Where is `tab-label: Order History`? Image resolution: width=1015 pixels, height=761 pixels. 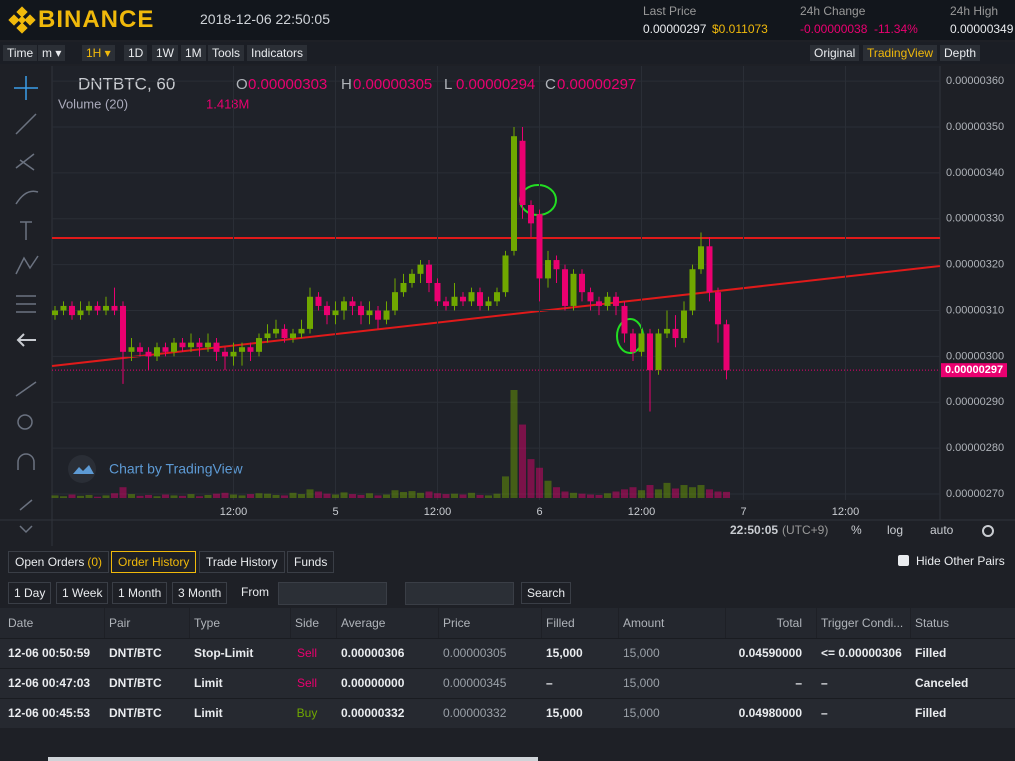 tab-label: Order History is located at coordinates (154, 562).